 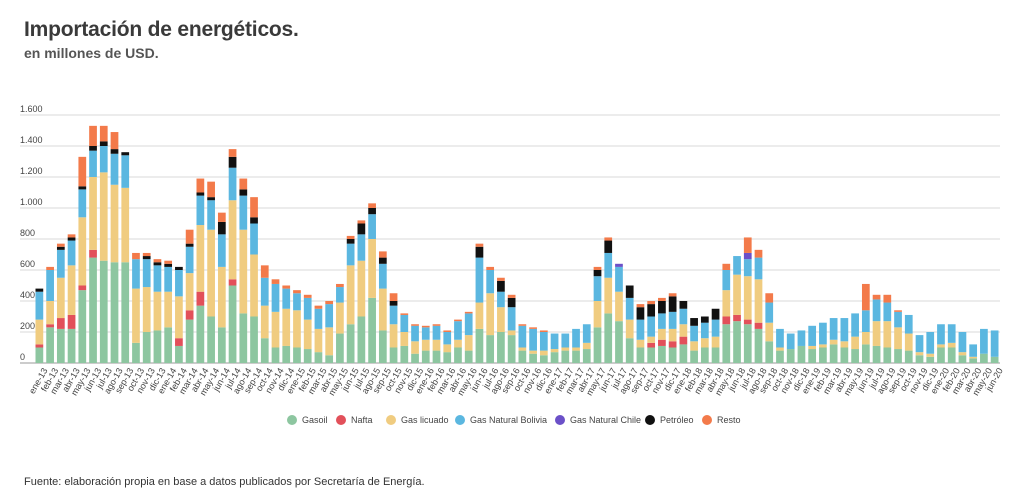 What do you see at coordinates (425, 420) in the screenshot?
I see `legend-label: Gas licuado` at bounding box center [425, 420].